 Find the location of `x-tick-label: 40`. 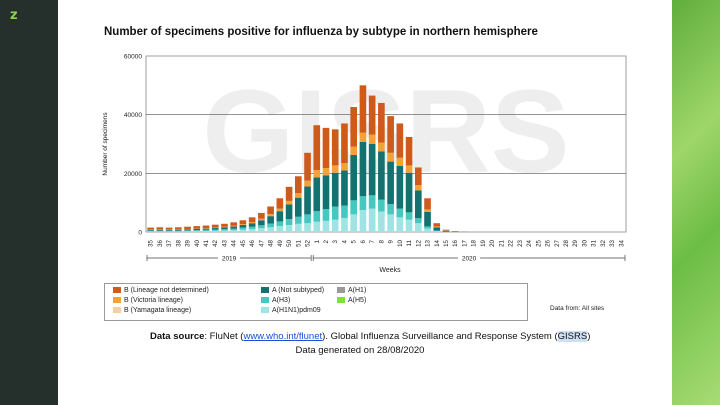

x-tick-label: 40 is located at coordinates (197, 242).